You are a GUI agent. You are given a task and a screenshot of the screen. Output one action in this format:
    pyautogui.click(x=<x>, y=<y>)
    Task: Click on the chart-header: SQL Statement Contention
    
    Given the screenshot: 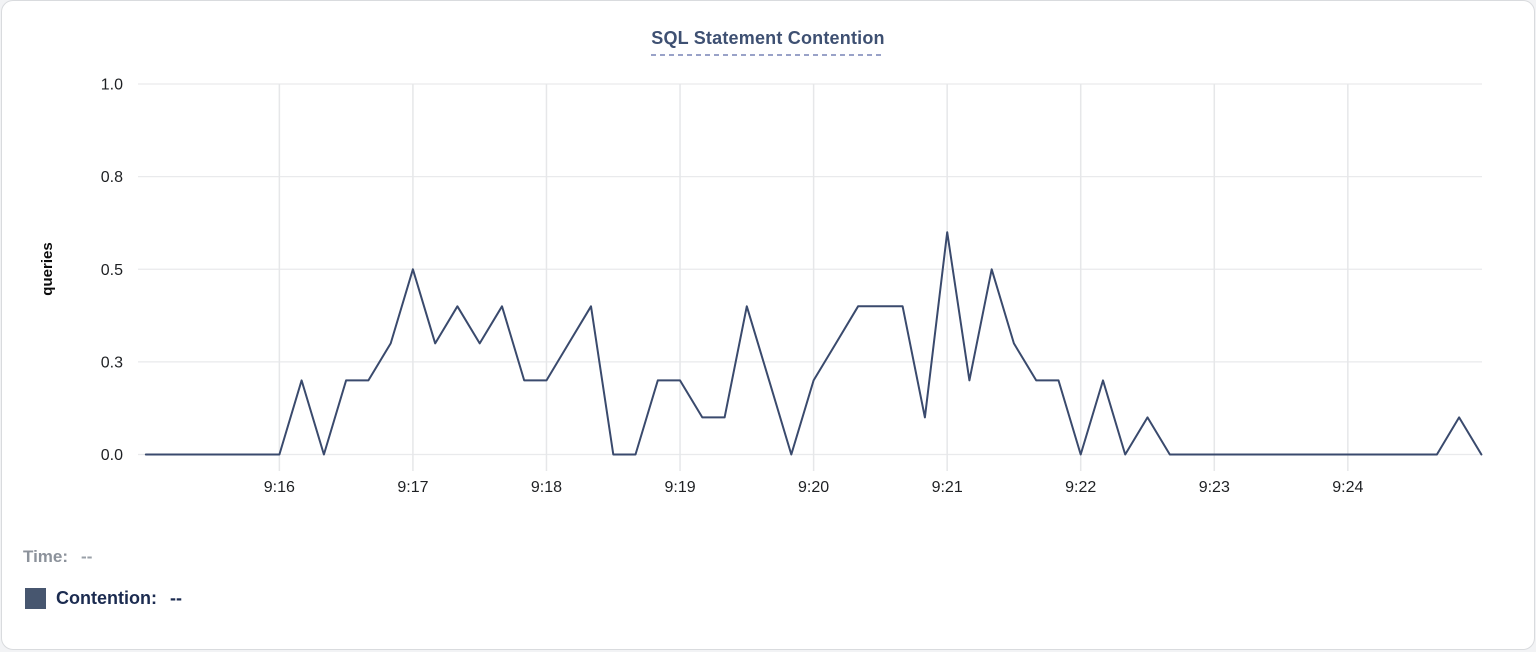 What is the action you would take?
    pyautogui.click(x=768, y=28)
    